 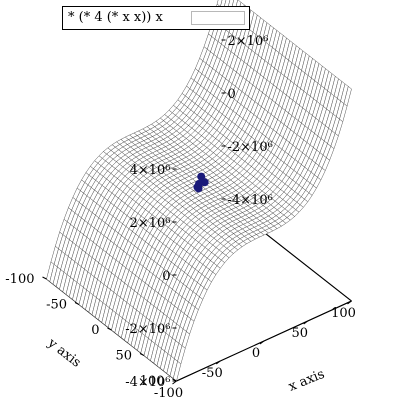 What do you see at coordinates (19, 279) in the screenshot?
I see `y-tick-label-0: -100` at bounding box center [19, 279].